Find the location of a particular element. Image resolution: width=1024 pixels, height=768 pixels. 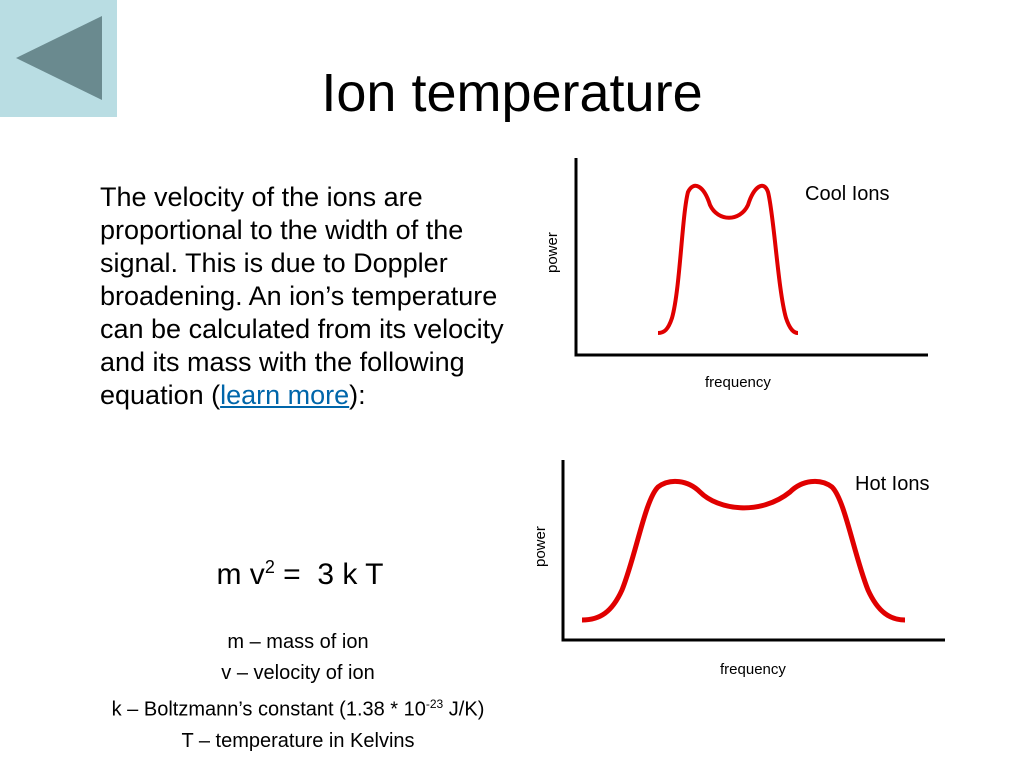

hot-ions-plot: frequency power is located at coordinates (738, 569).